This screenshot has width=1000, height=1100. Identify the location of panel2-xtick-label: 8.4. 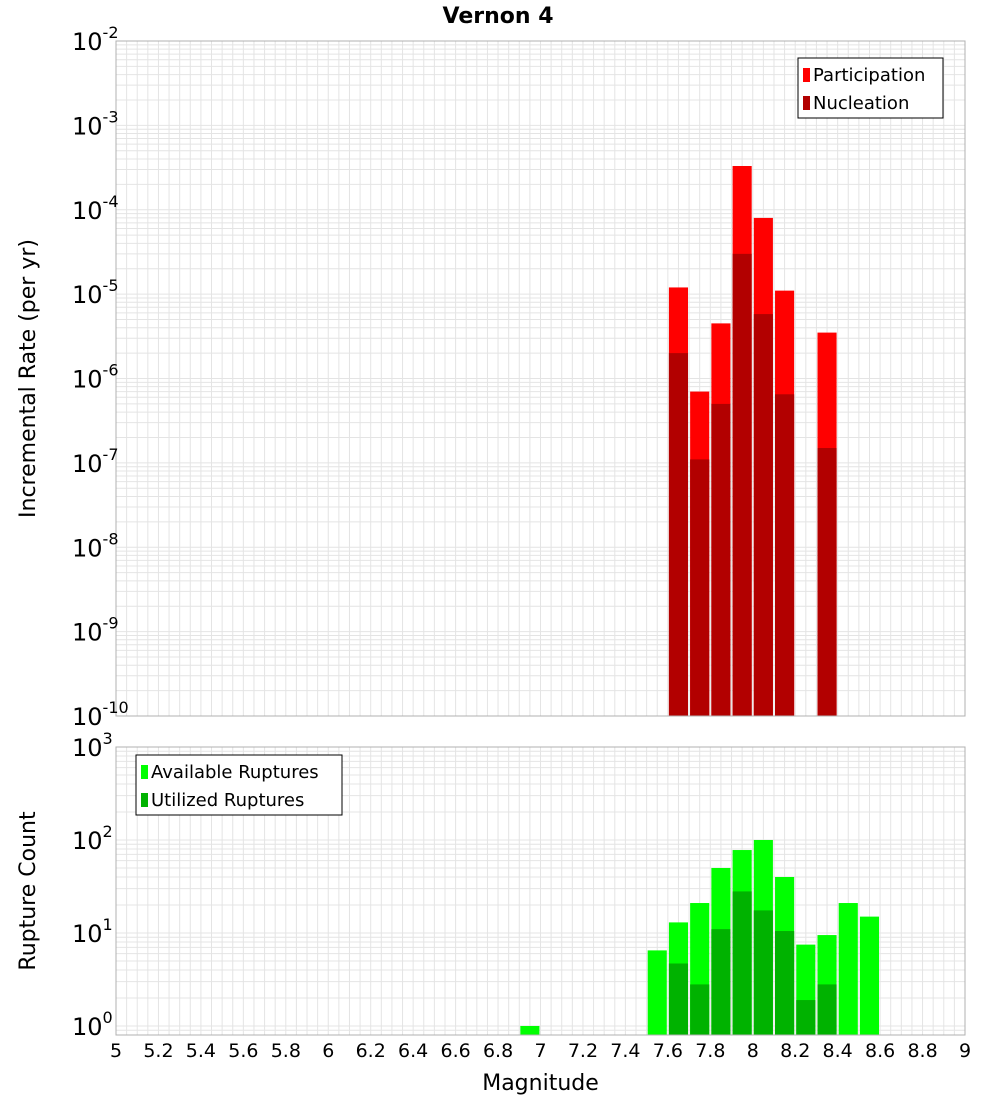
(838, 1051).